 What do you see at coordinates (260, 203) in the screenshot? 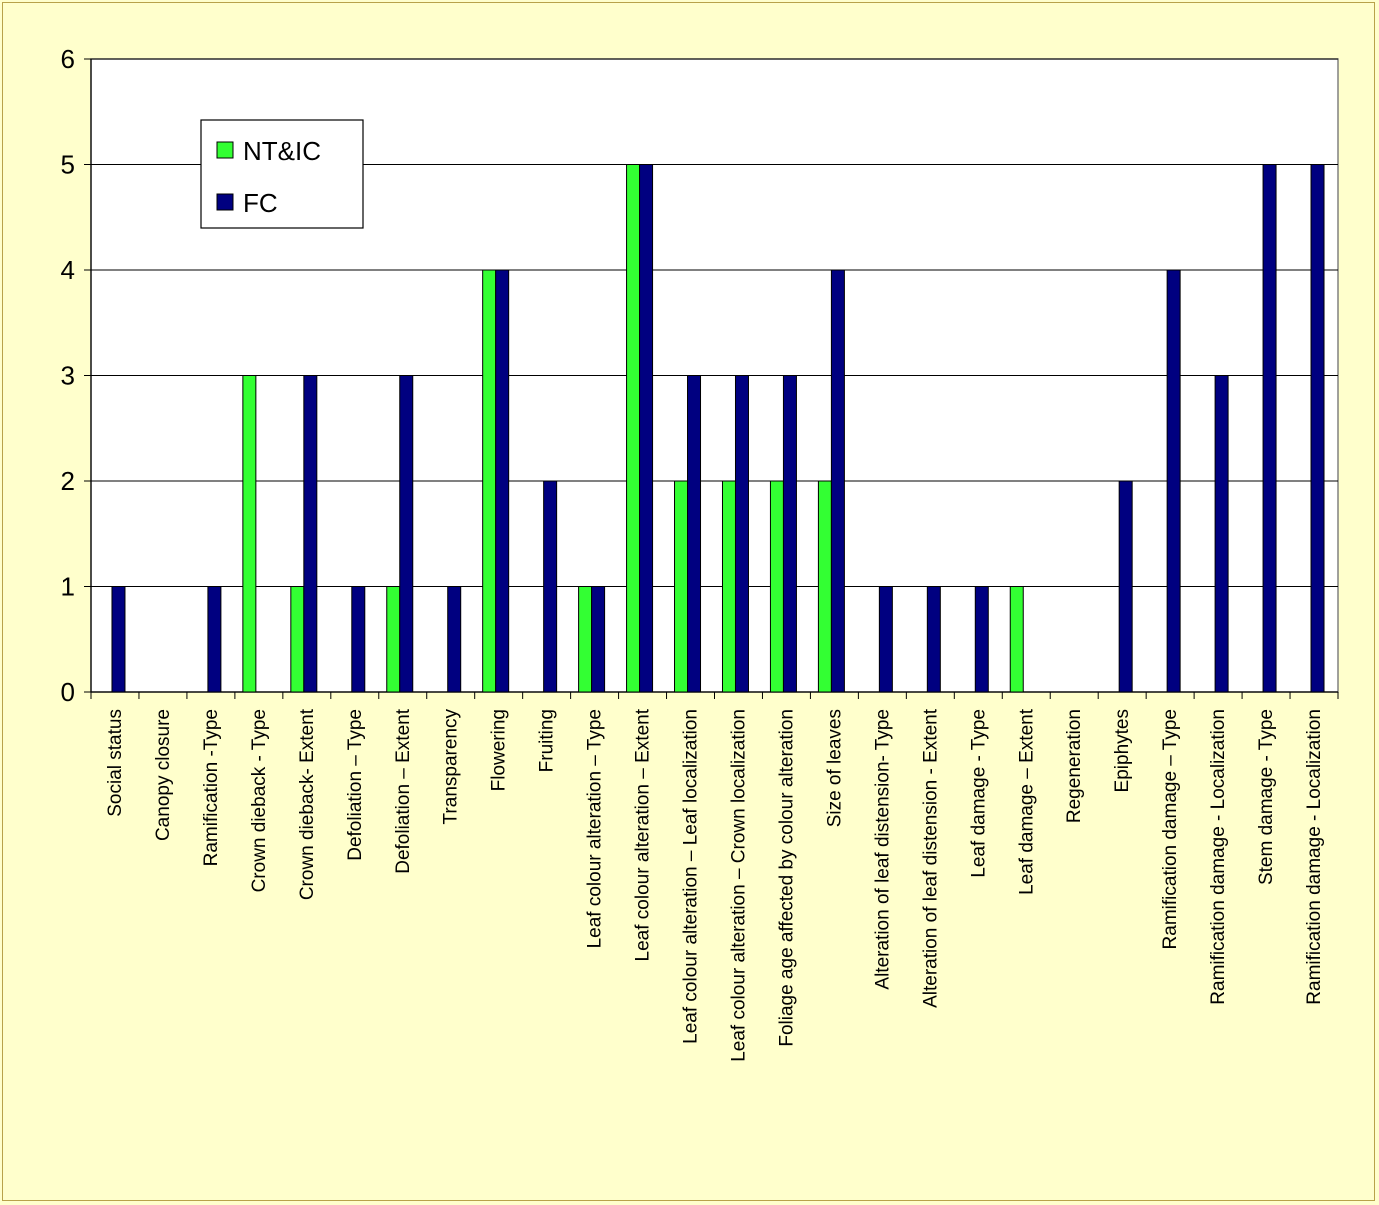
I see `legend-label-fc: FC` at bounding box center [260, 203].